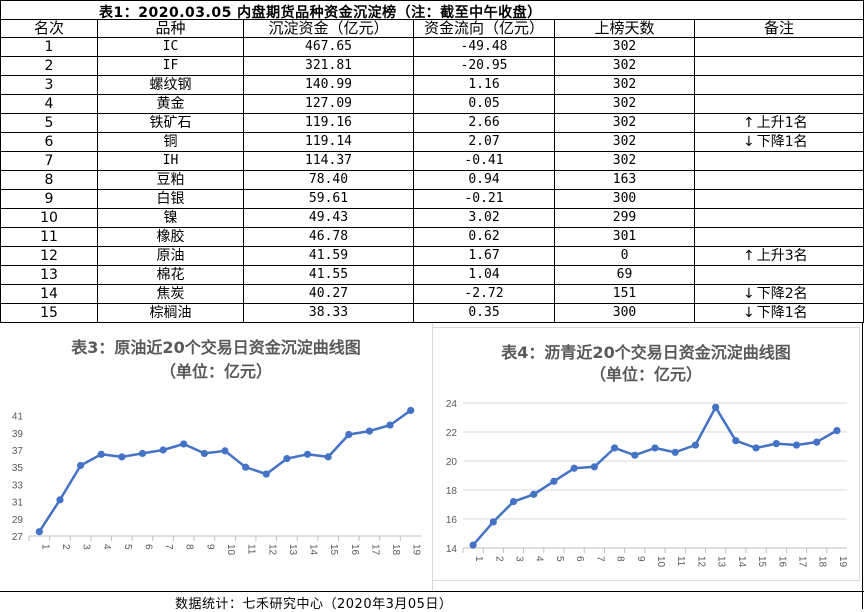 The height and width of the screenshot is (612, 864). What do you see at coordinates (484, 180) in the screenshot?
I see `flow-cell: 0.94` at bounding box center [484, 180].